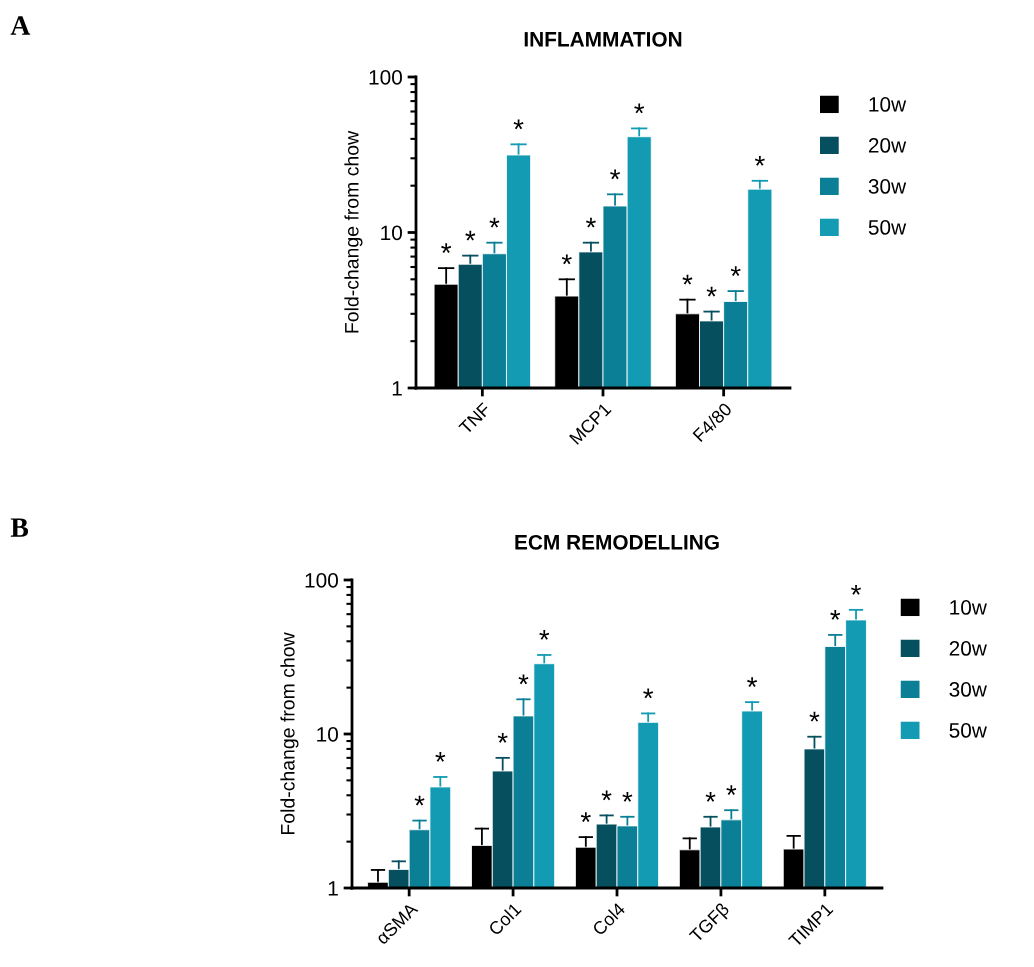 The height and width of the screenshot is (967, 1034). I want to click on x-tick-label: TNF, so click(475, 418).